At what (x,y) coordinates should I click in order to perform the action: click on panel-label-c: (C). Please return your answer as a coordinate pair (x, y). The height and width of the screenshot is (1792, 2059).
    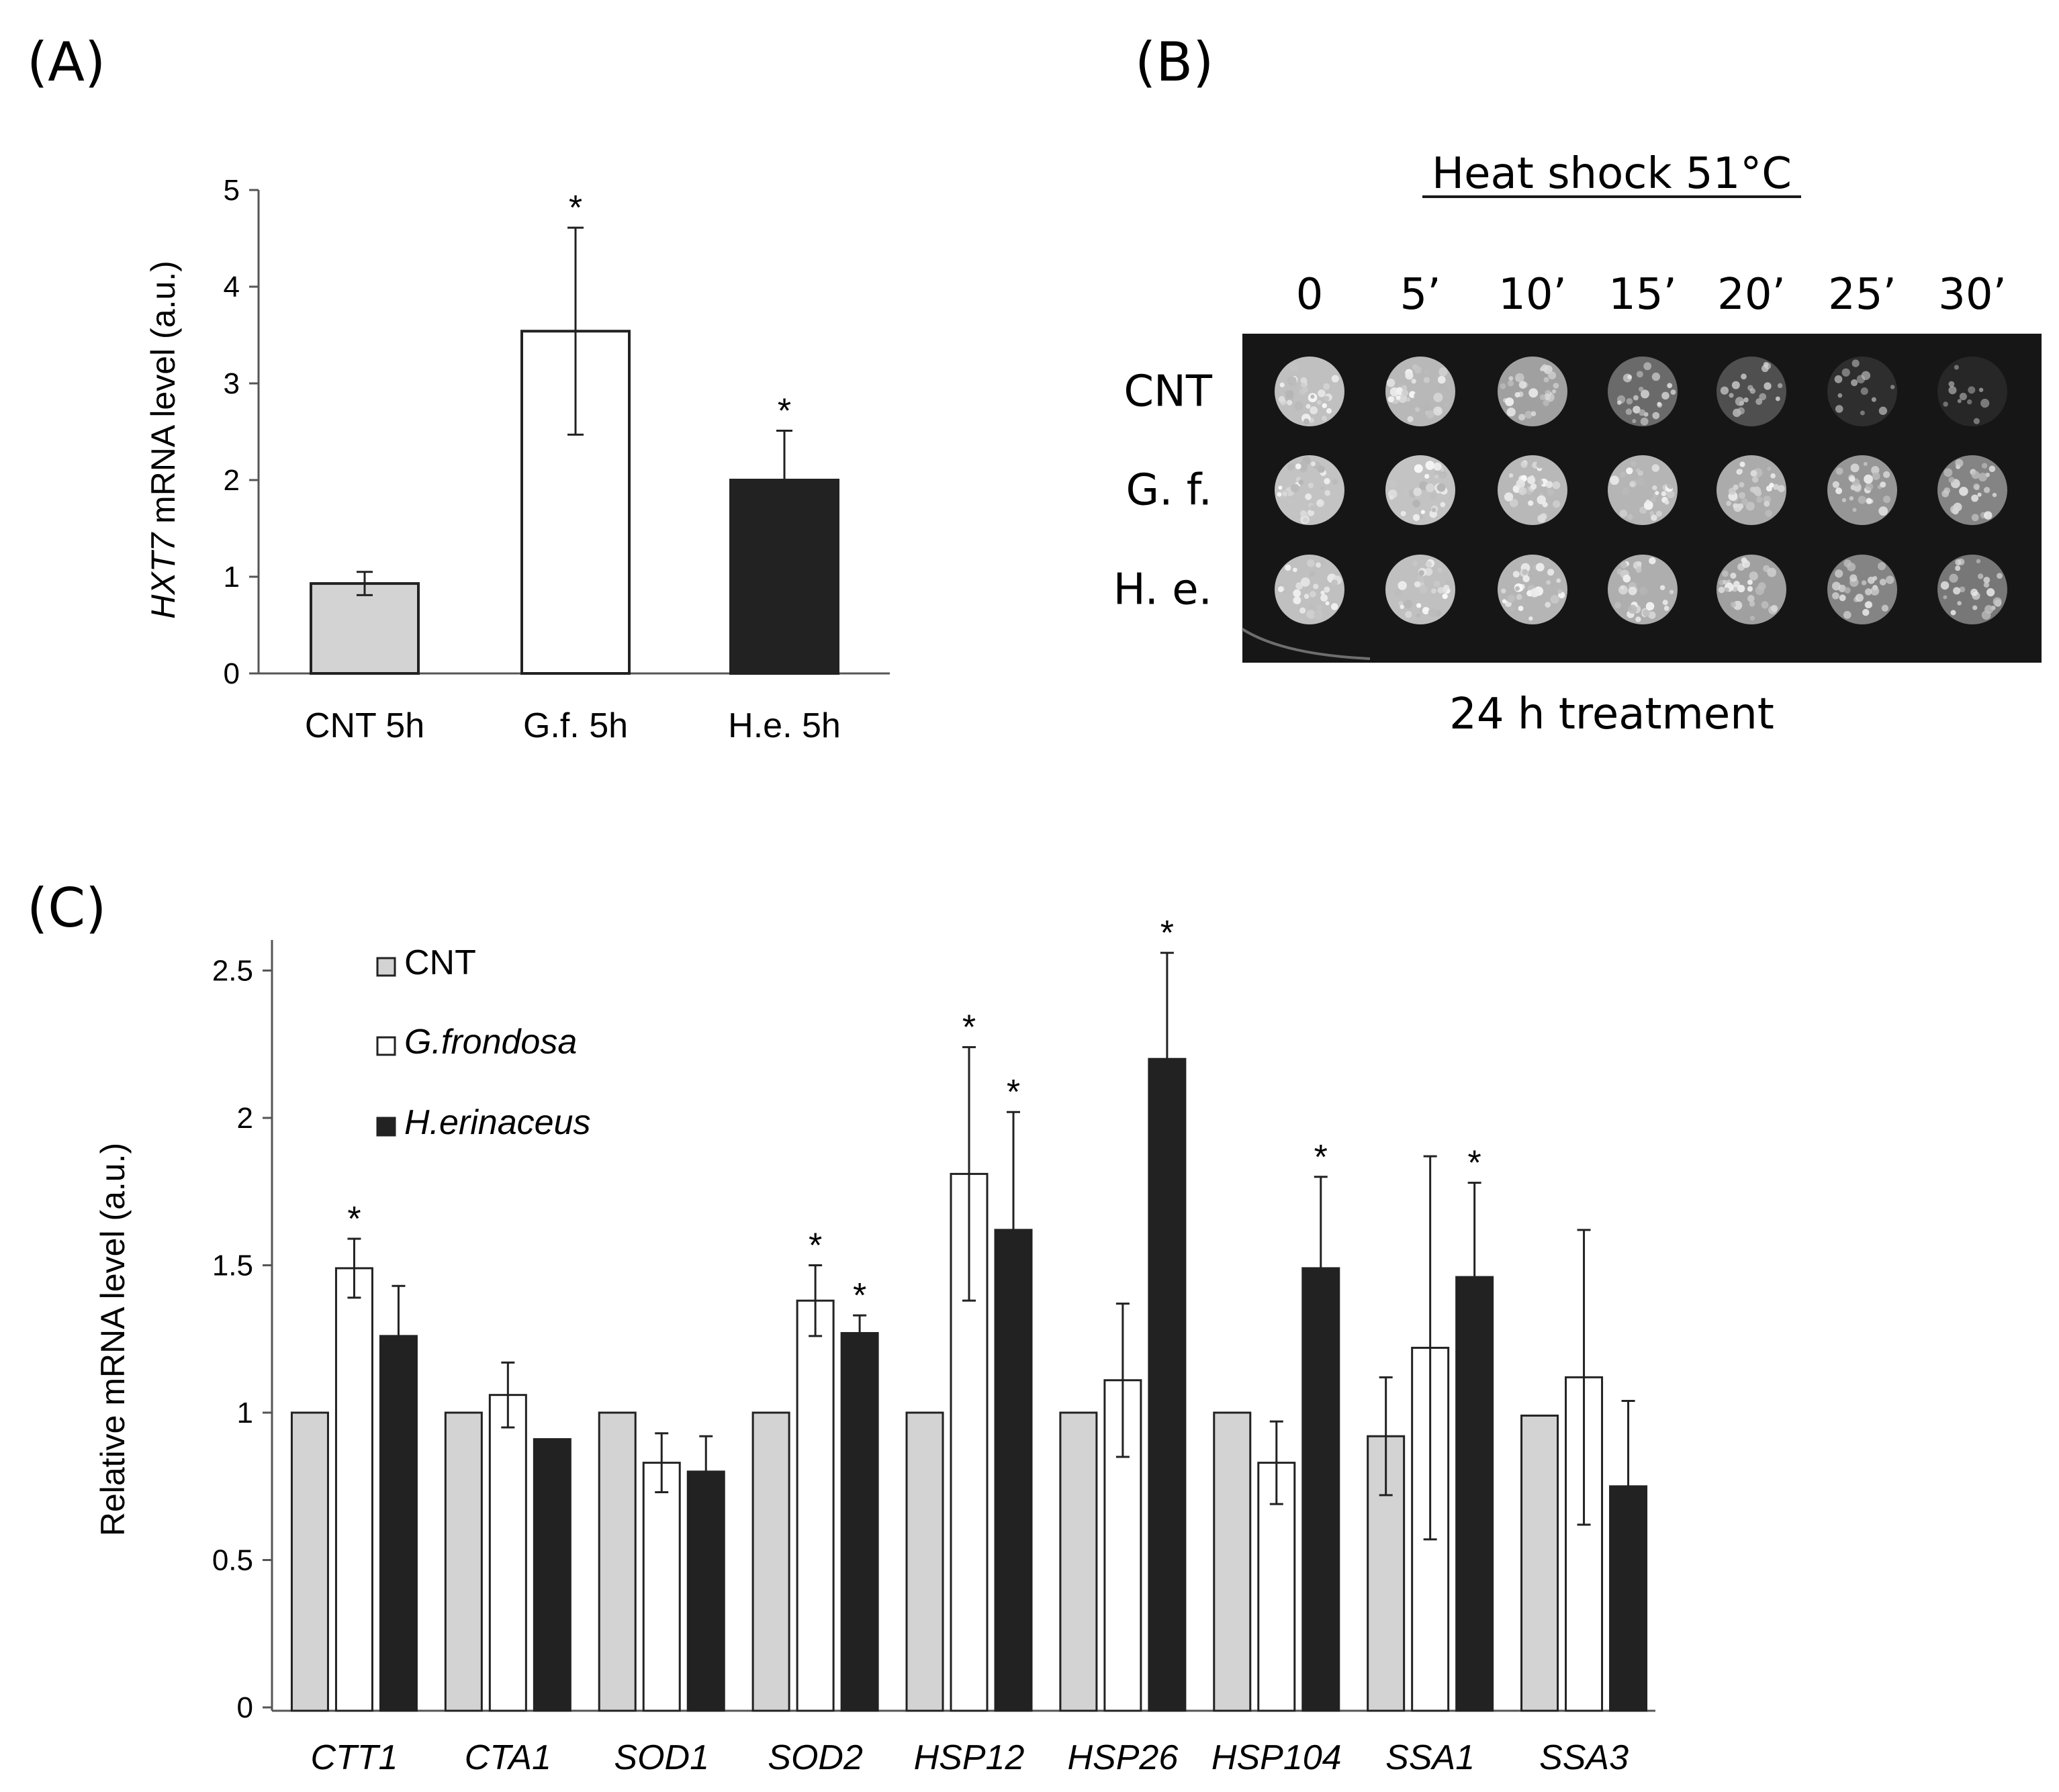
    Looking at the image, I should click on (66, 908).